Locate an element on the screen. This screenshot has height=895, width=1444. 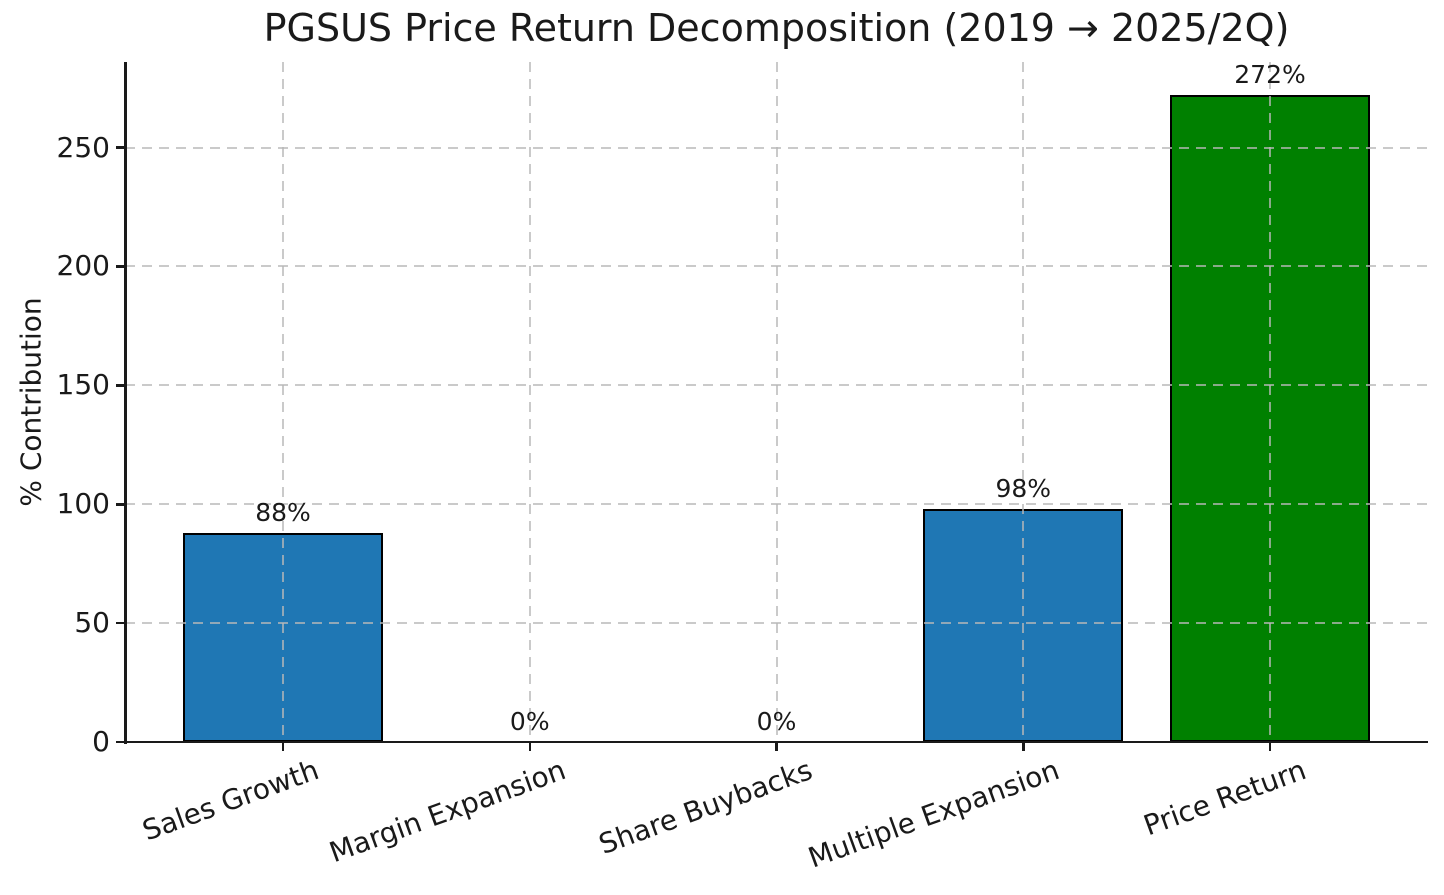
bar-price-return is located at coordinates (1270, 418).